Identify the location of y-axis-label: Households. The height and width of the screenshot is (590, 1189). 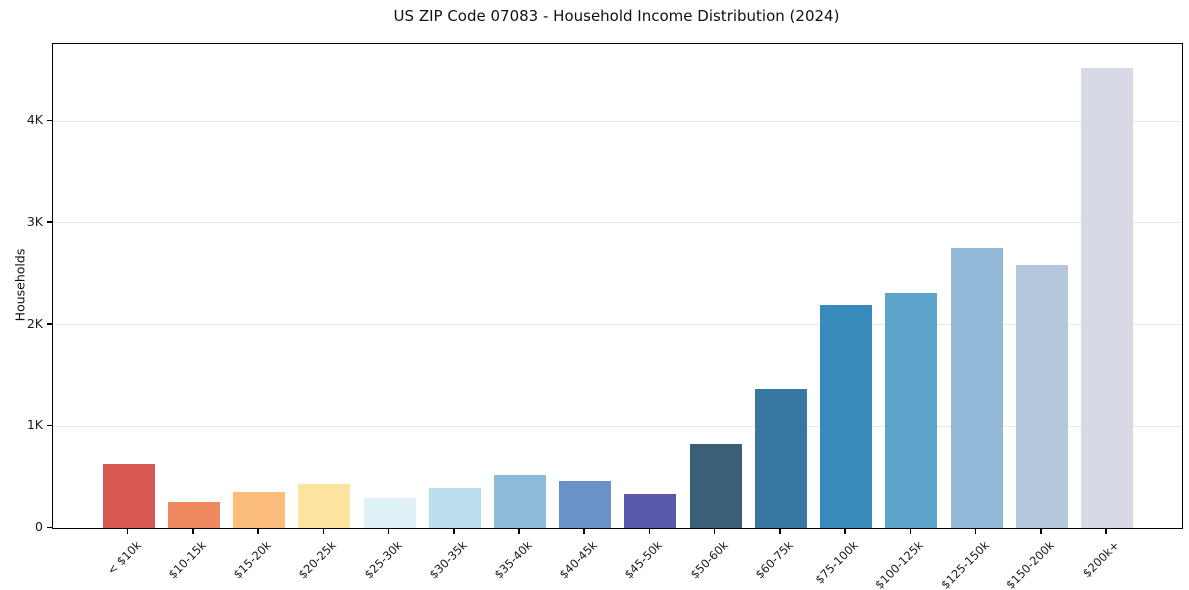
(20, 285).